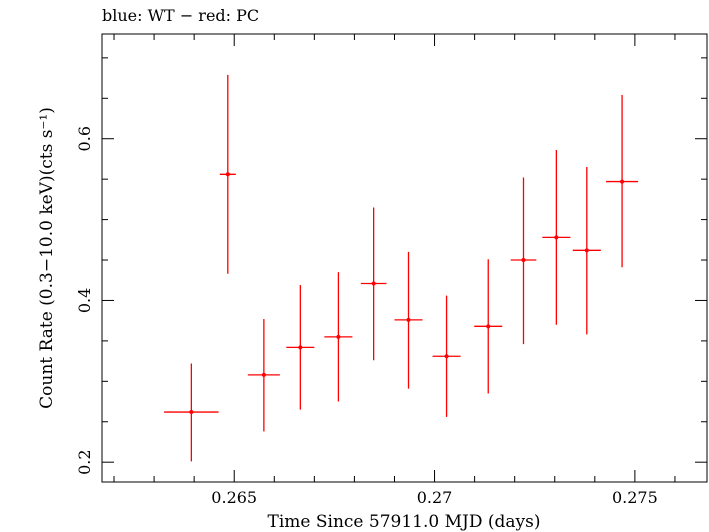 The height and width of the screenshot is (532, 709). What do you see at coordinates (234, 497) in the screenshot?
I see `x-tick-label: 0.265` at bounding box center [234, 497].